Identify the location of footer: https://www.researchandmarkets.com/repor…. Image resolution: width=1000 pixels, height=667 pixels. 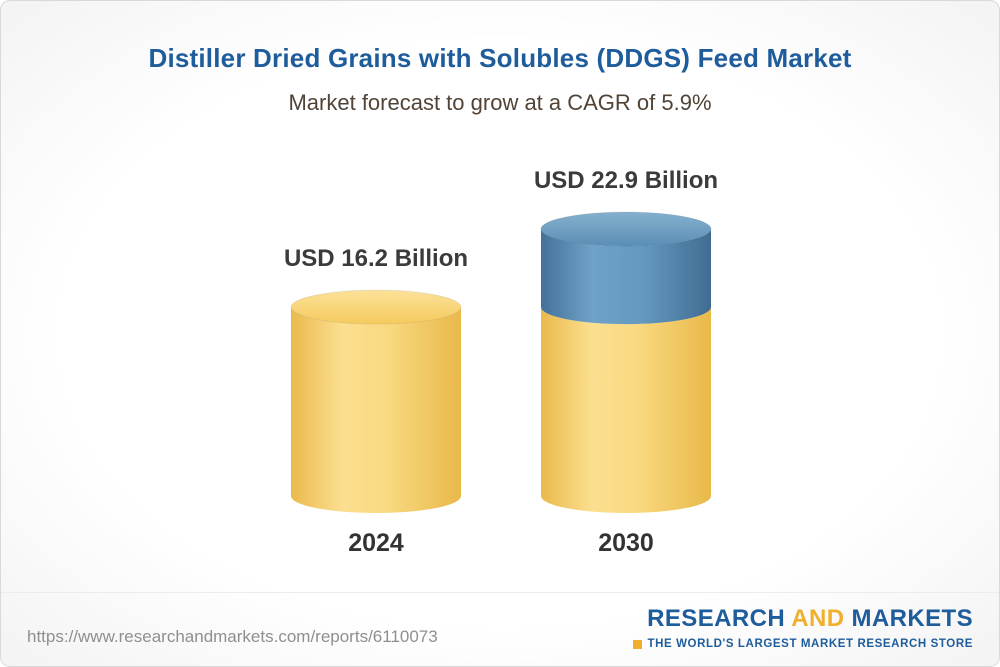
(500, 629).